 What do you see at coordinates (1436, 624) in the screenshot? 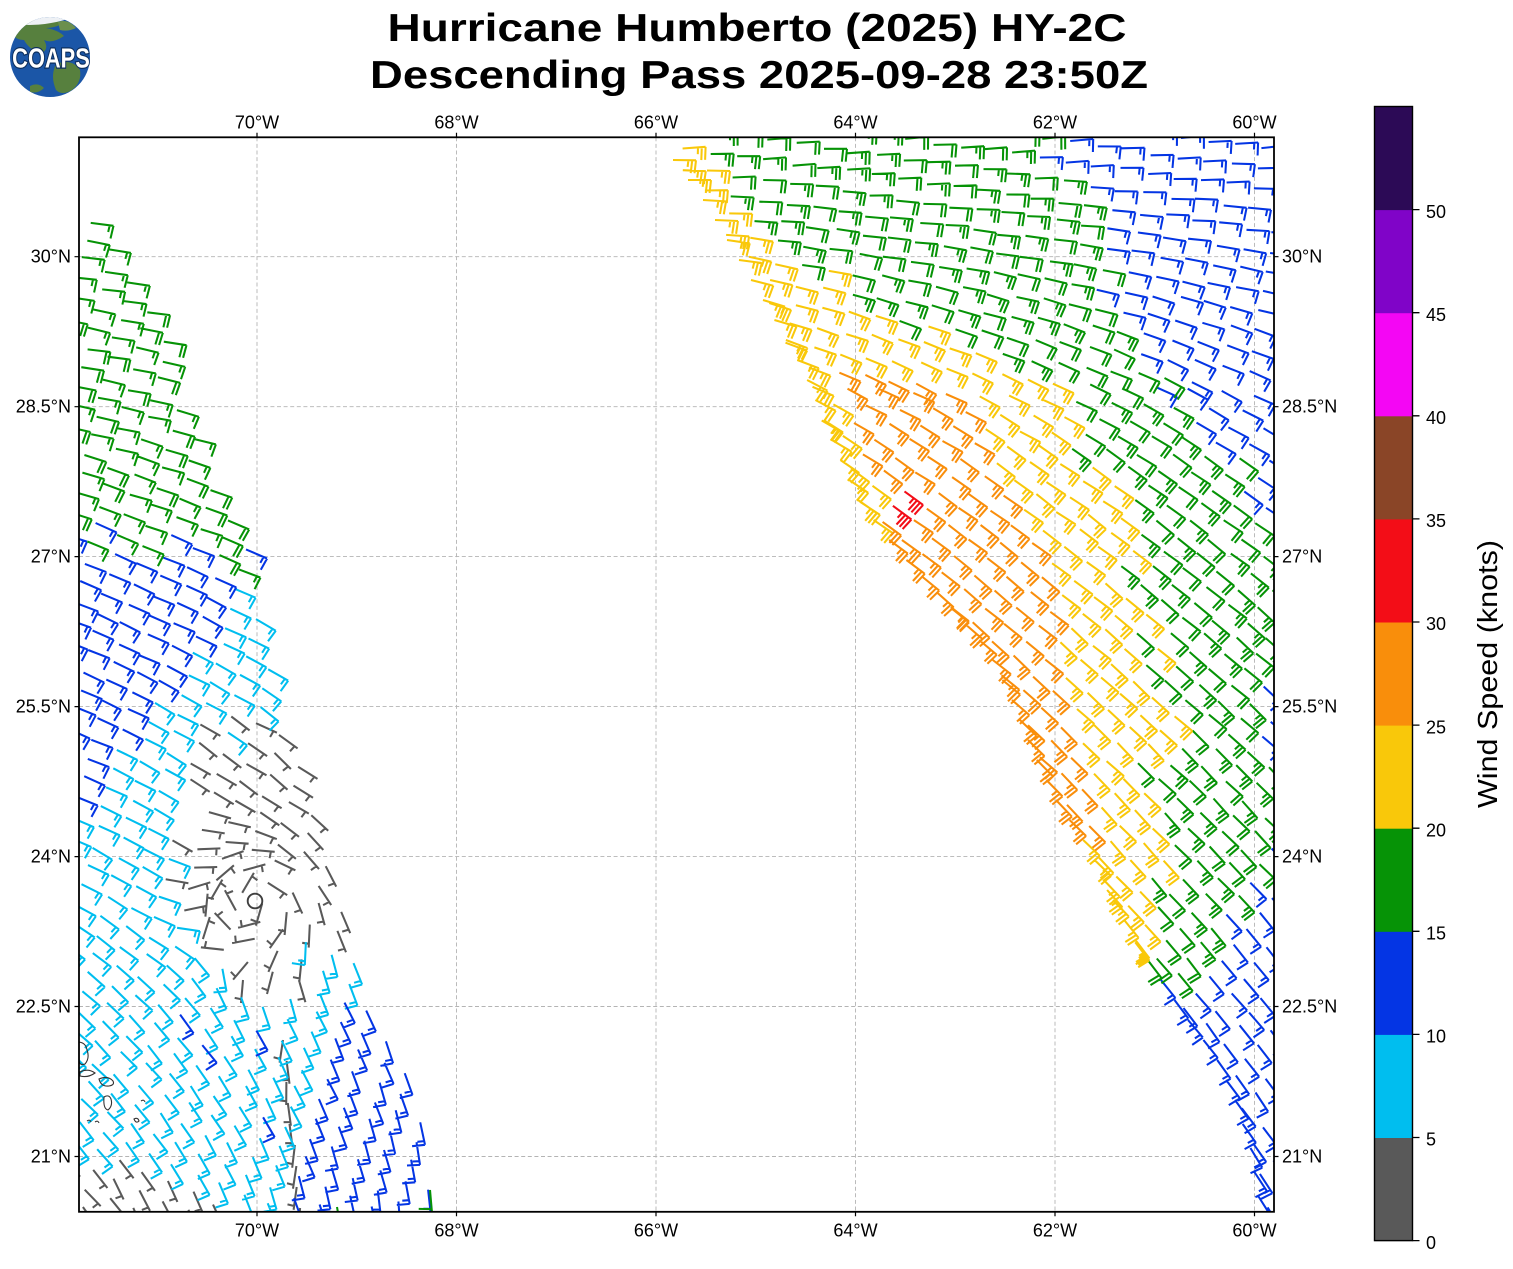
I see `svg-text: 30` at bounding box center [1436, 624].